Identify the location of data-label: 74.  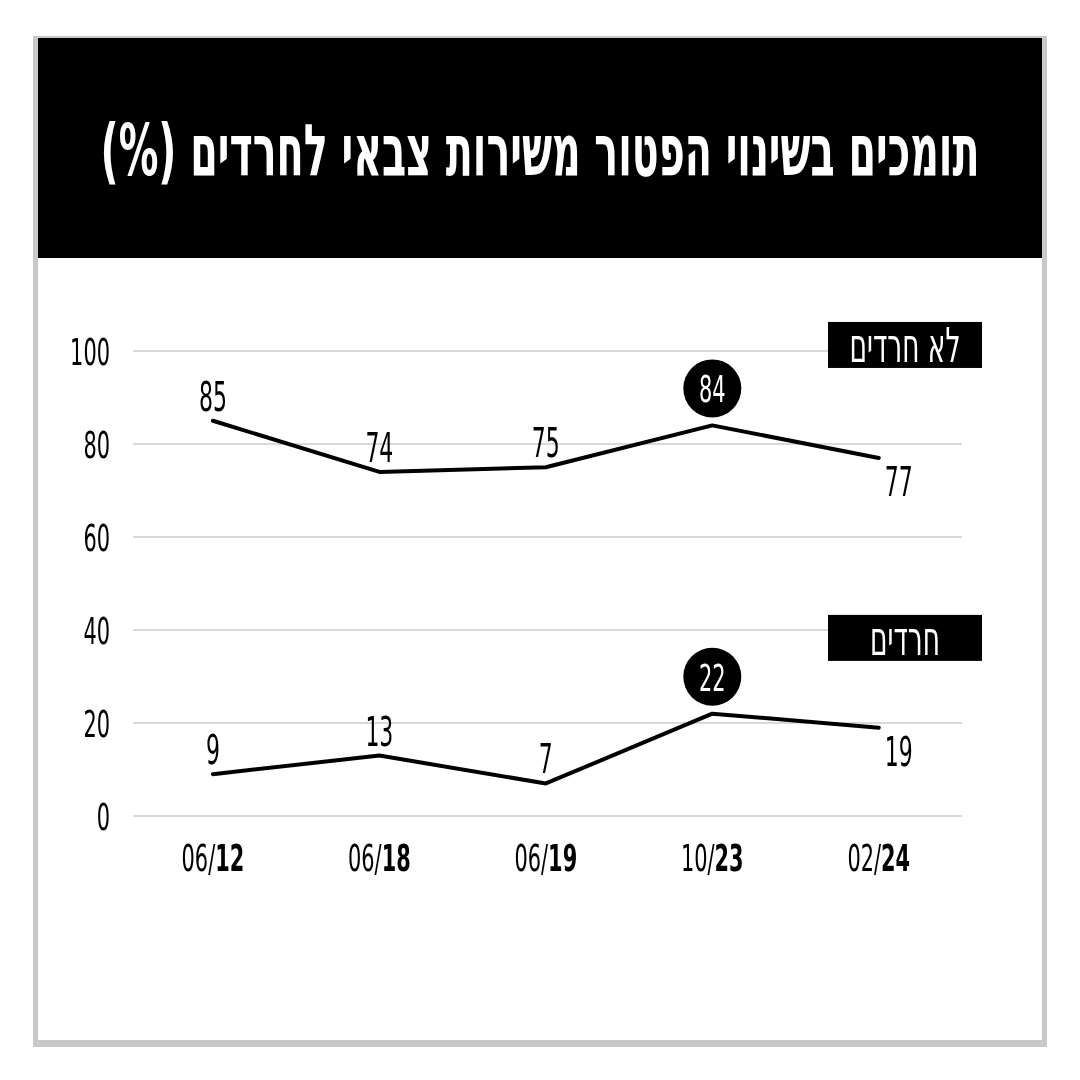
(379, 448).